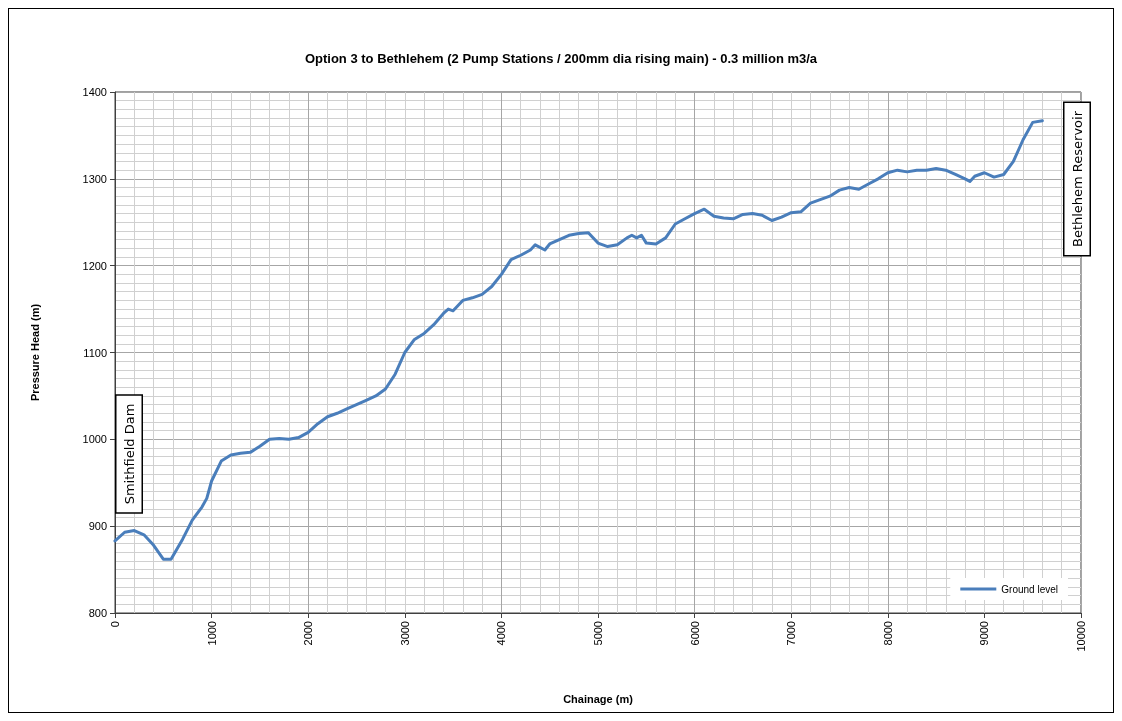 The height and width of the screenshot is (721, 1122). I want to click on annotation: Smithfield Dam, so click(129, 454).